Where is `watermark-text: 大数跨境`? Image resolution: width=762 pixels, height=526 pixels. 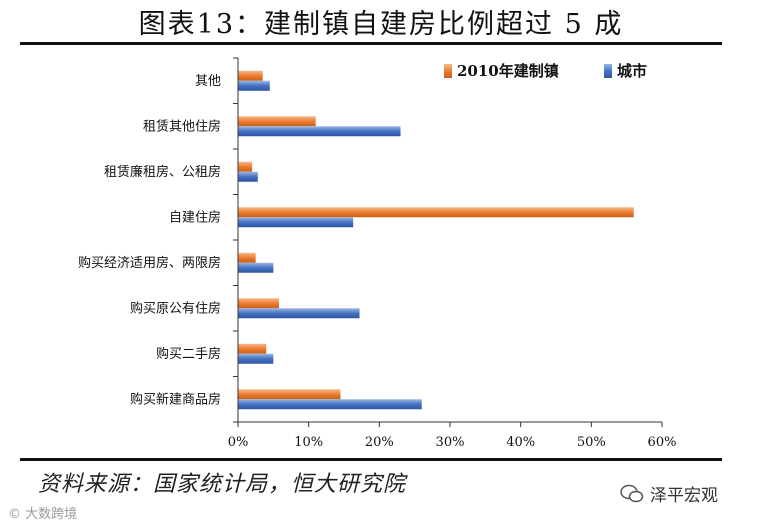
watermark-text: 大数跨境 is located at coordinates (51, 514).